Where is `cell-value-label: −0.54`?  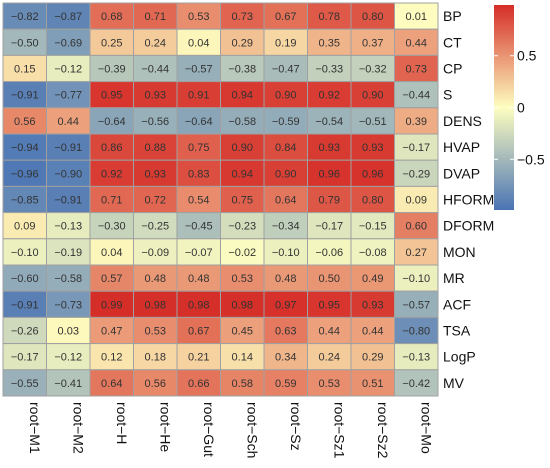
cell-value-label: −0.54 is located at coordinates (329, 122).